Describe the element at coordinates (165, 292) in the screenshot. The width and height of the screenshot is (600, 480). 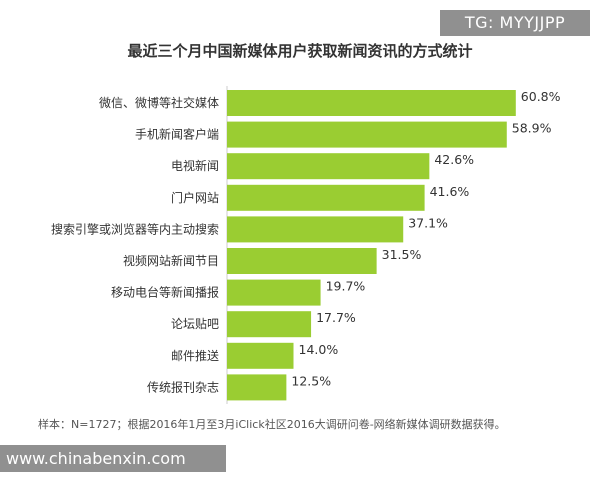
I see `category-label-6: 移动电台等新闻播报` at that location.